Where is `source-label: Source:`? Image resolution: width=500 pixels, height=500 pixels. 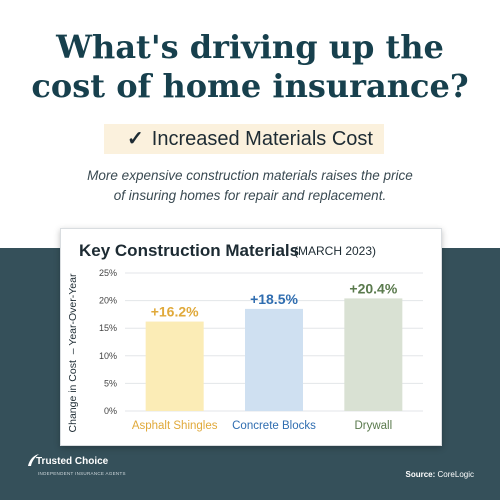
source-label: Source: is located at coordinates (420, 474).